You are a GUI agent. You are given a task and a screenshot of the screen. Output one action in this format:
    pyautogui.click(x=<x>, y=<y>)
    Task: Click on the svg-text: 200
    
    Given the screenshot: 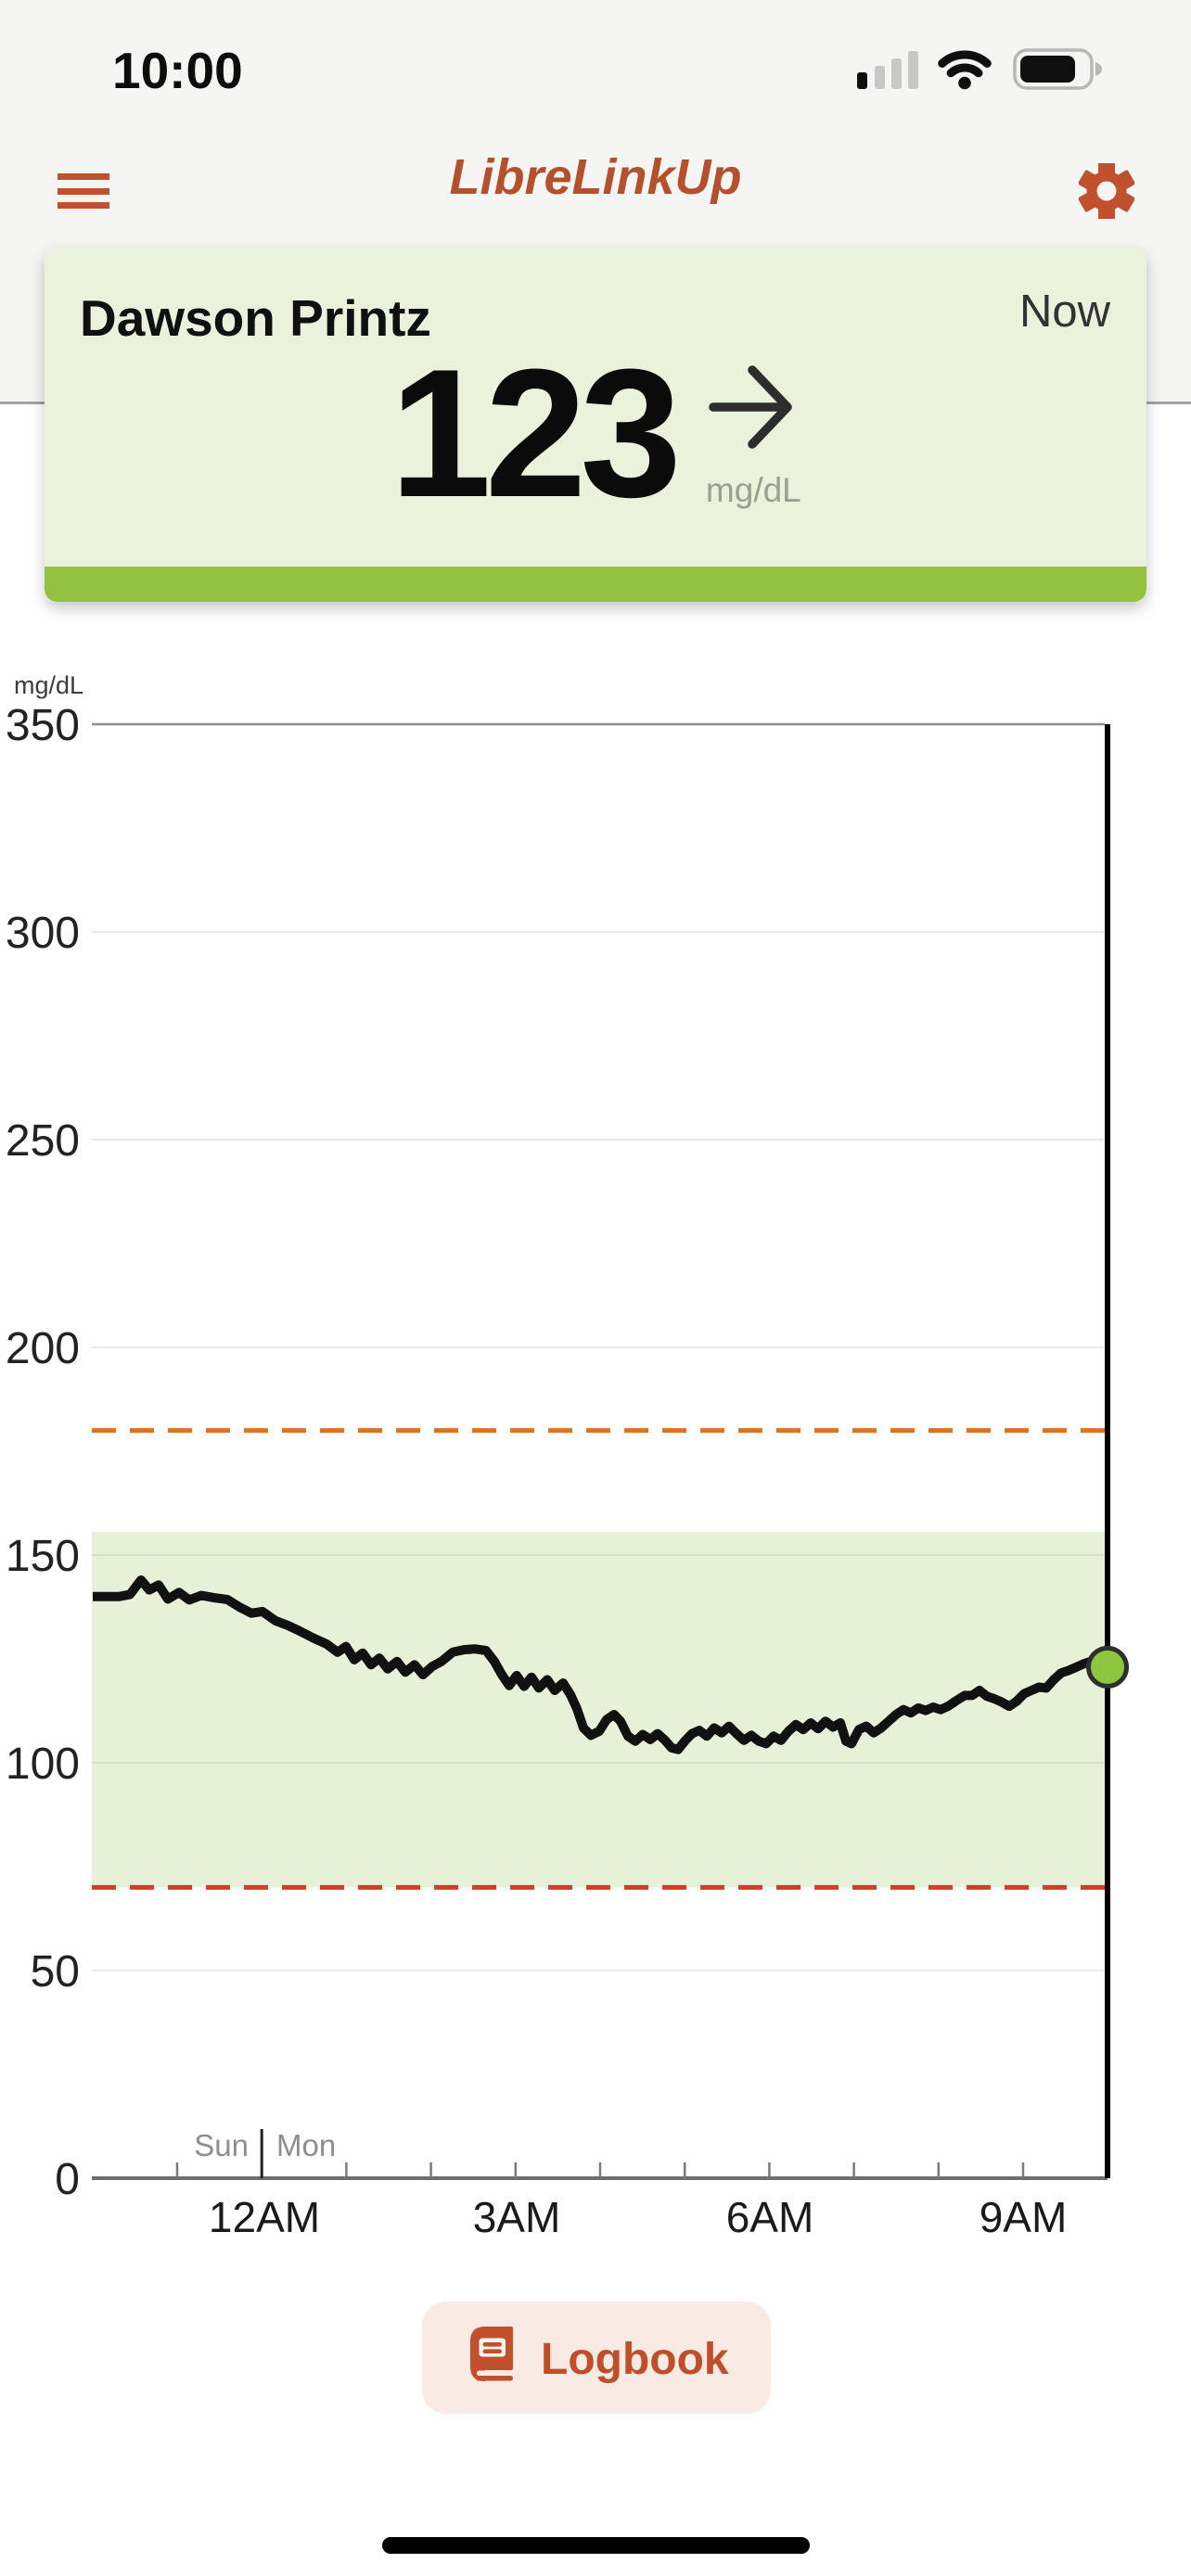 What is the action you would take?
    pyautogui.click(x=43, y=1348)
    